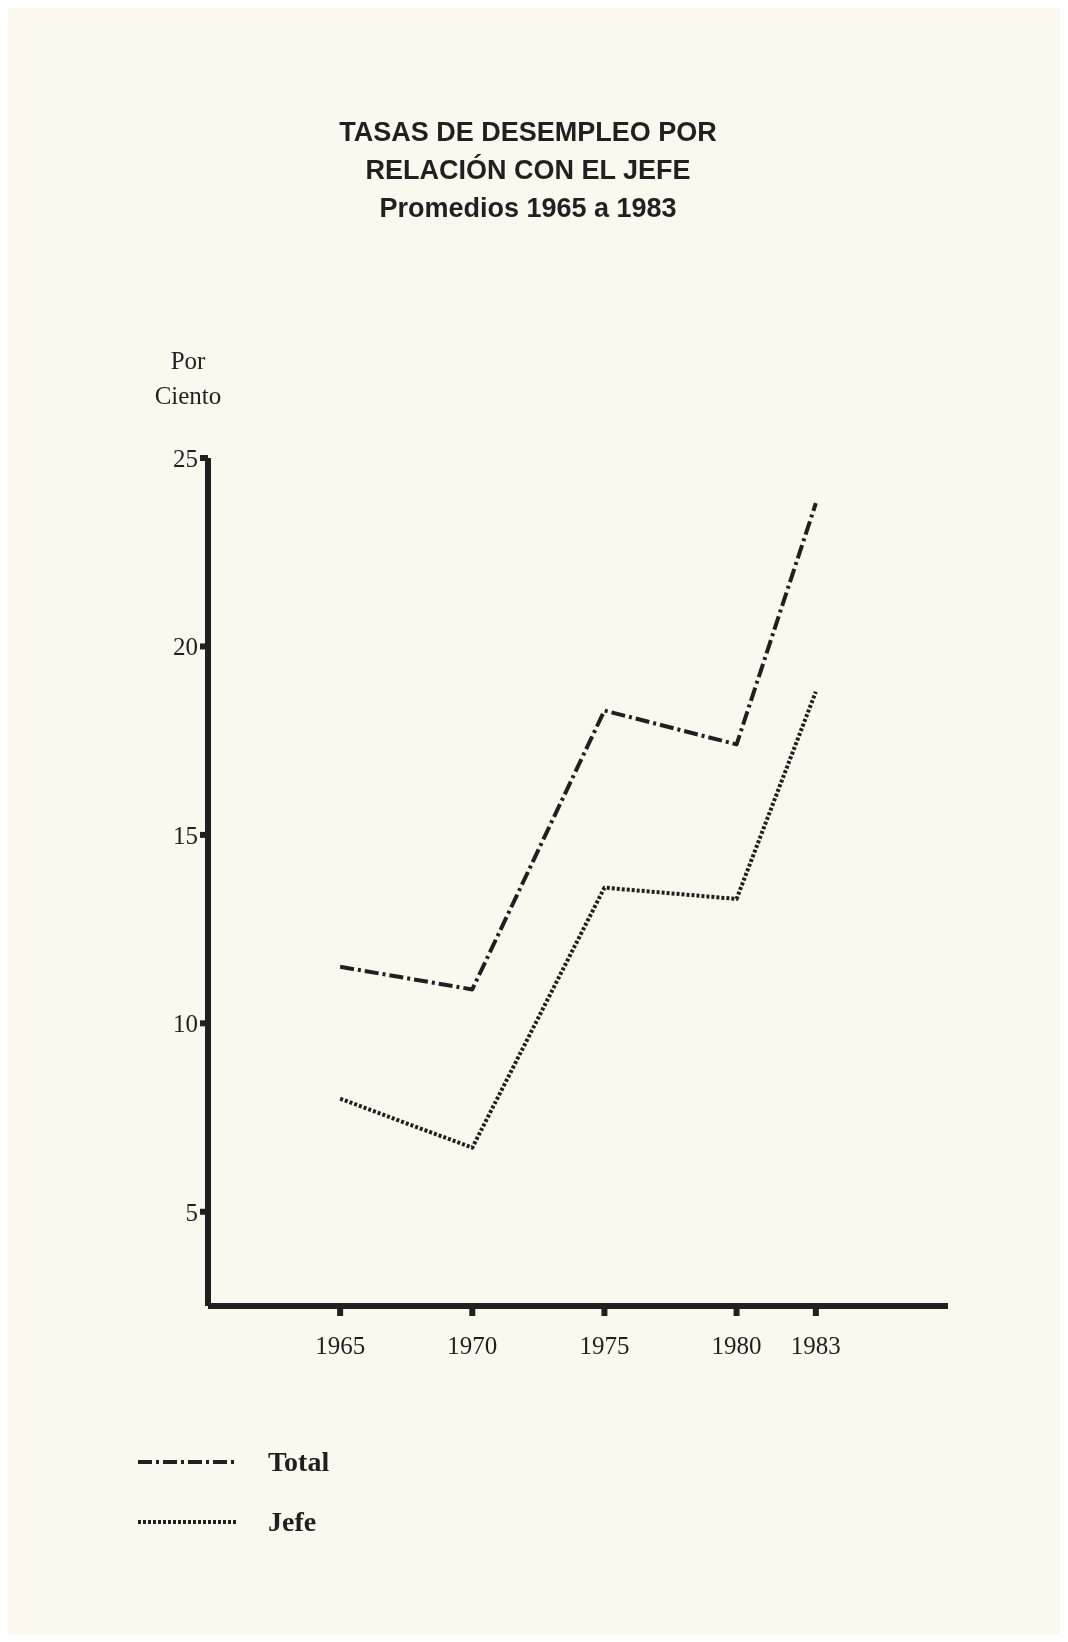 The image size is (1068, 1642). What do you see at coordinates (185, 1024) in the screenshot?
I see `y-tick-label: 10` at bounding box center [185, 1024].